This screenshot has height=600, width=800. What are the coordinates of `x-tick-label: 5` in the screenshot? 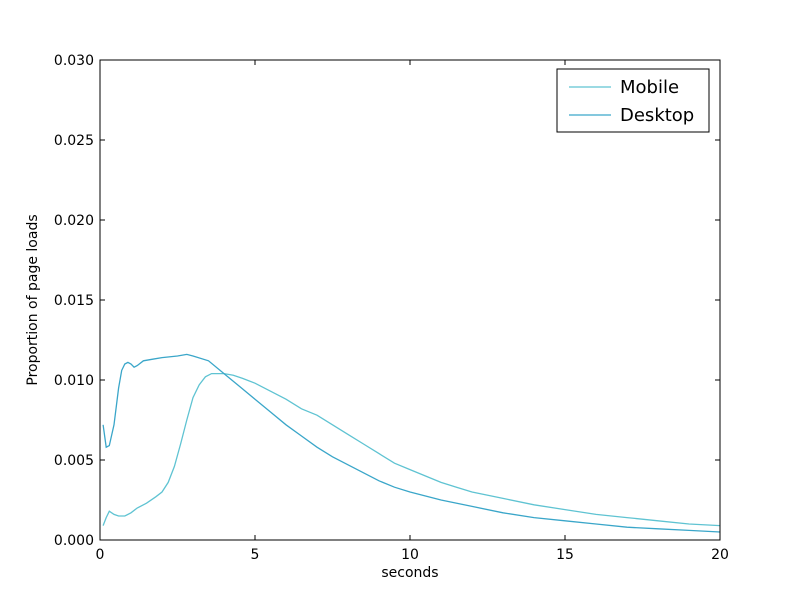 It's located at (255, 555).